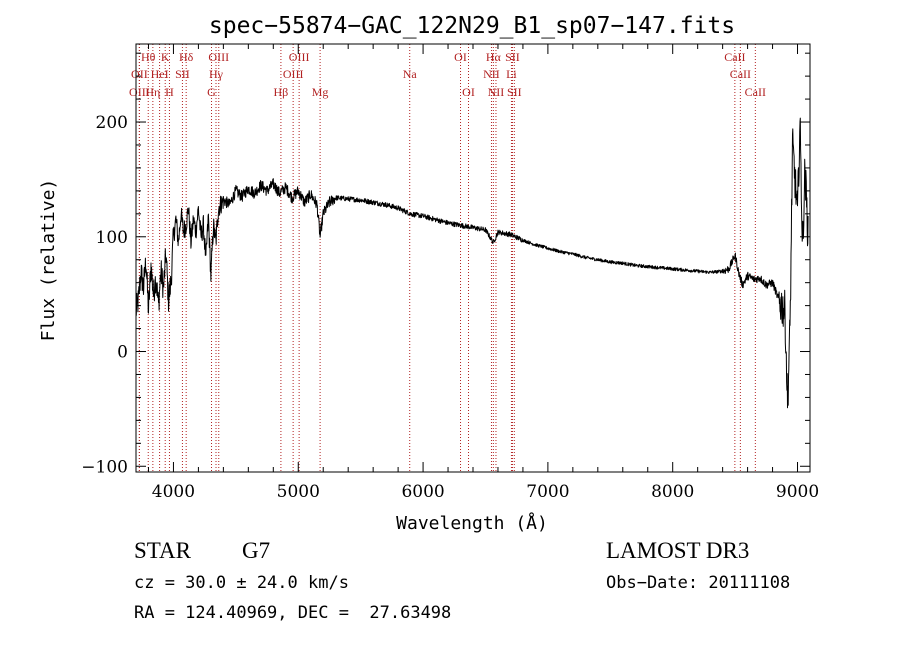 Image resolution: width=900 pixels, height=649 pixels. What do you see at coordinates (186, 57) in the screenshot?
I see `line-marker-label: Hδ` at bounding box center [186, 57].